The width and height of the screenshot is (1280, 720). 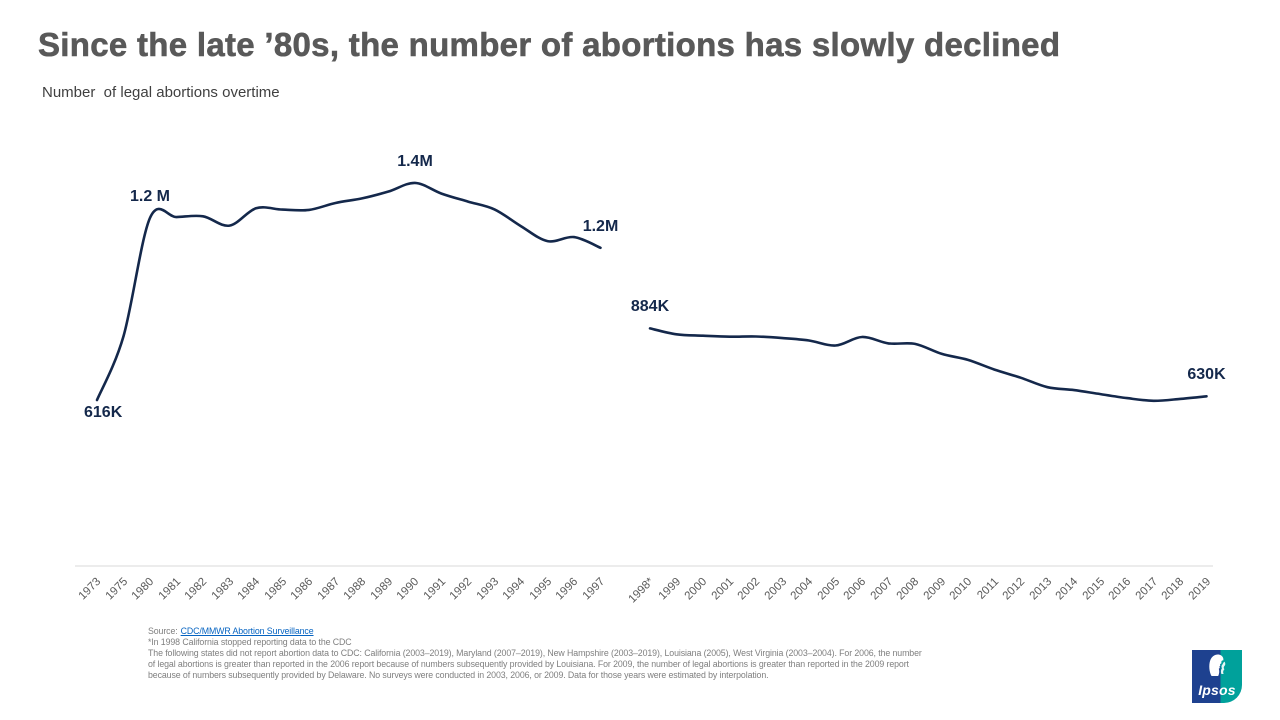 What do you see at coordinates (600, 226) in the screenshot?
I see `data-label: 1.2M` at bounding box center [600, 226].